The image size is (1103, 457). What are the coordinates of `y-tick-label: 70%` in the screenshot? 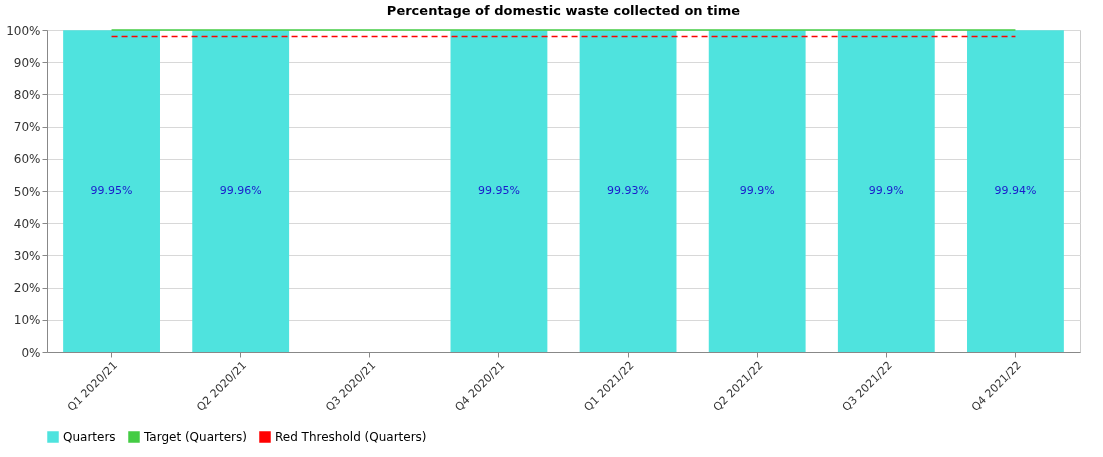 It's located at (27, 127).